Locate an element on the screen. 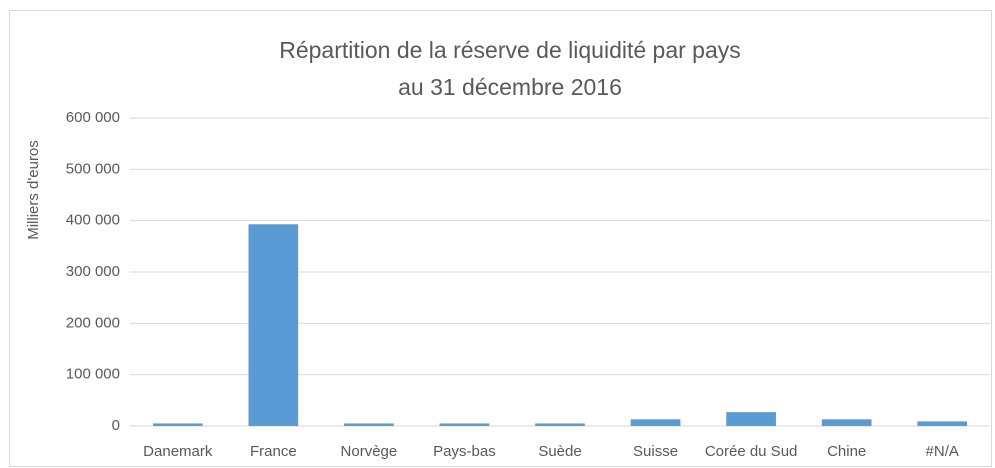 This screenshot has height=468, width=995. y-tick-label: 600 000 is located at coordinates (93, 117).